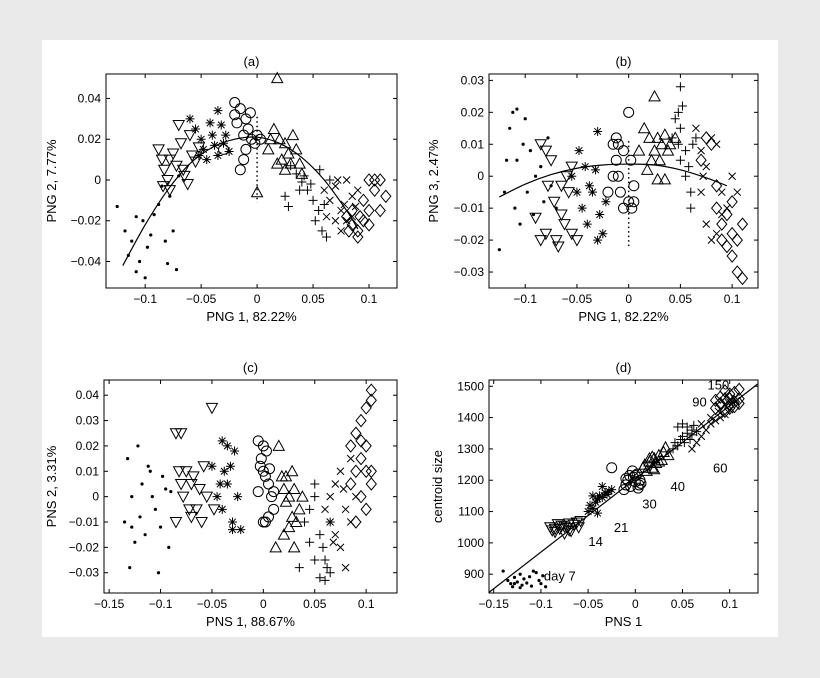 This screenshot has width=820, height=678. Describe the element at coordinates (250, 621) in the screenshot. I see `x-axis-label: PNS 1, 88.67%` at that location.